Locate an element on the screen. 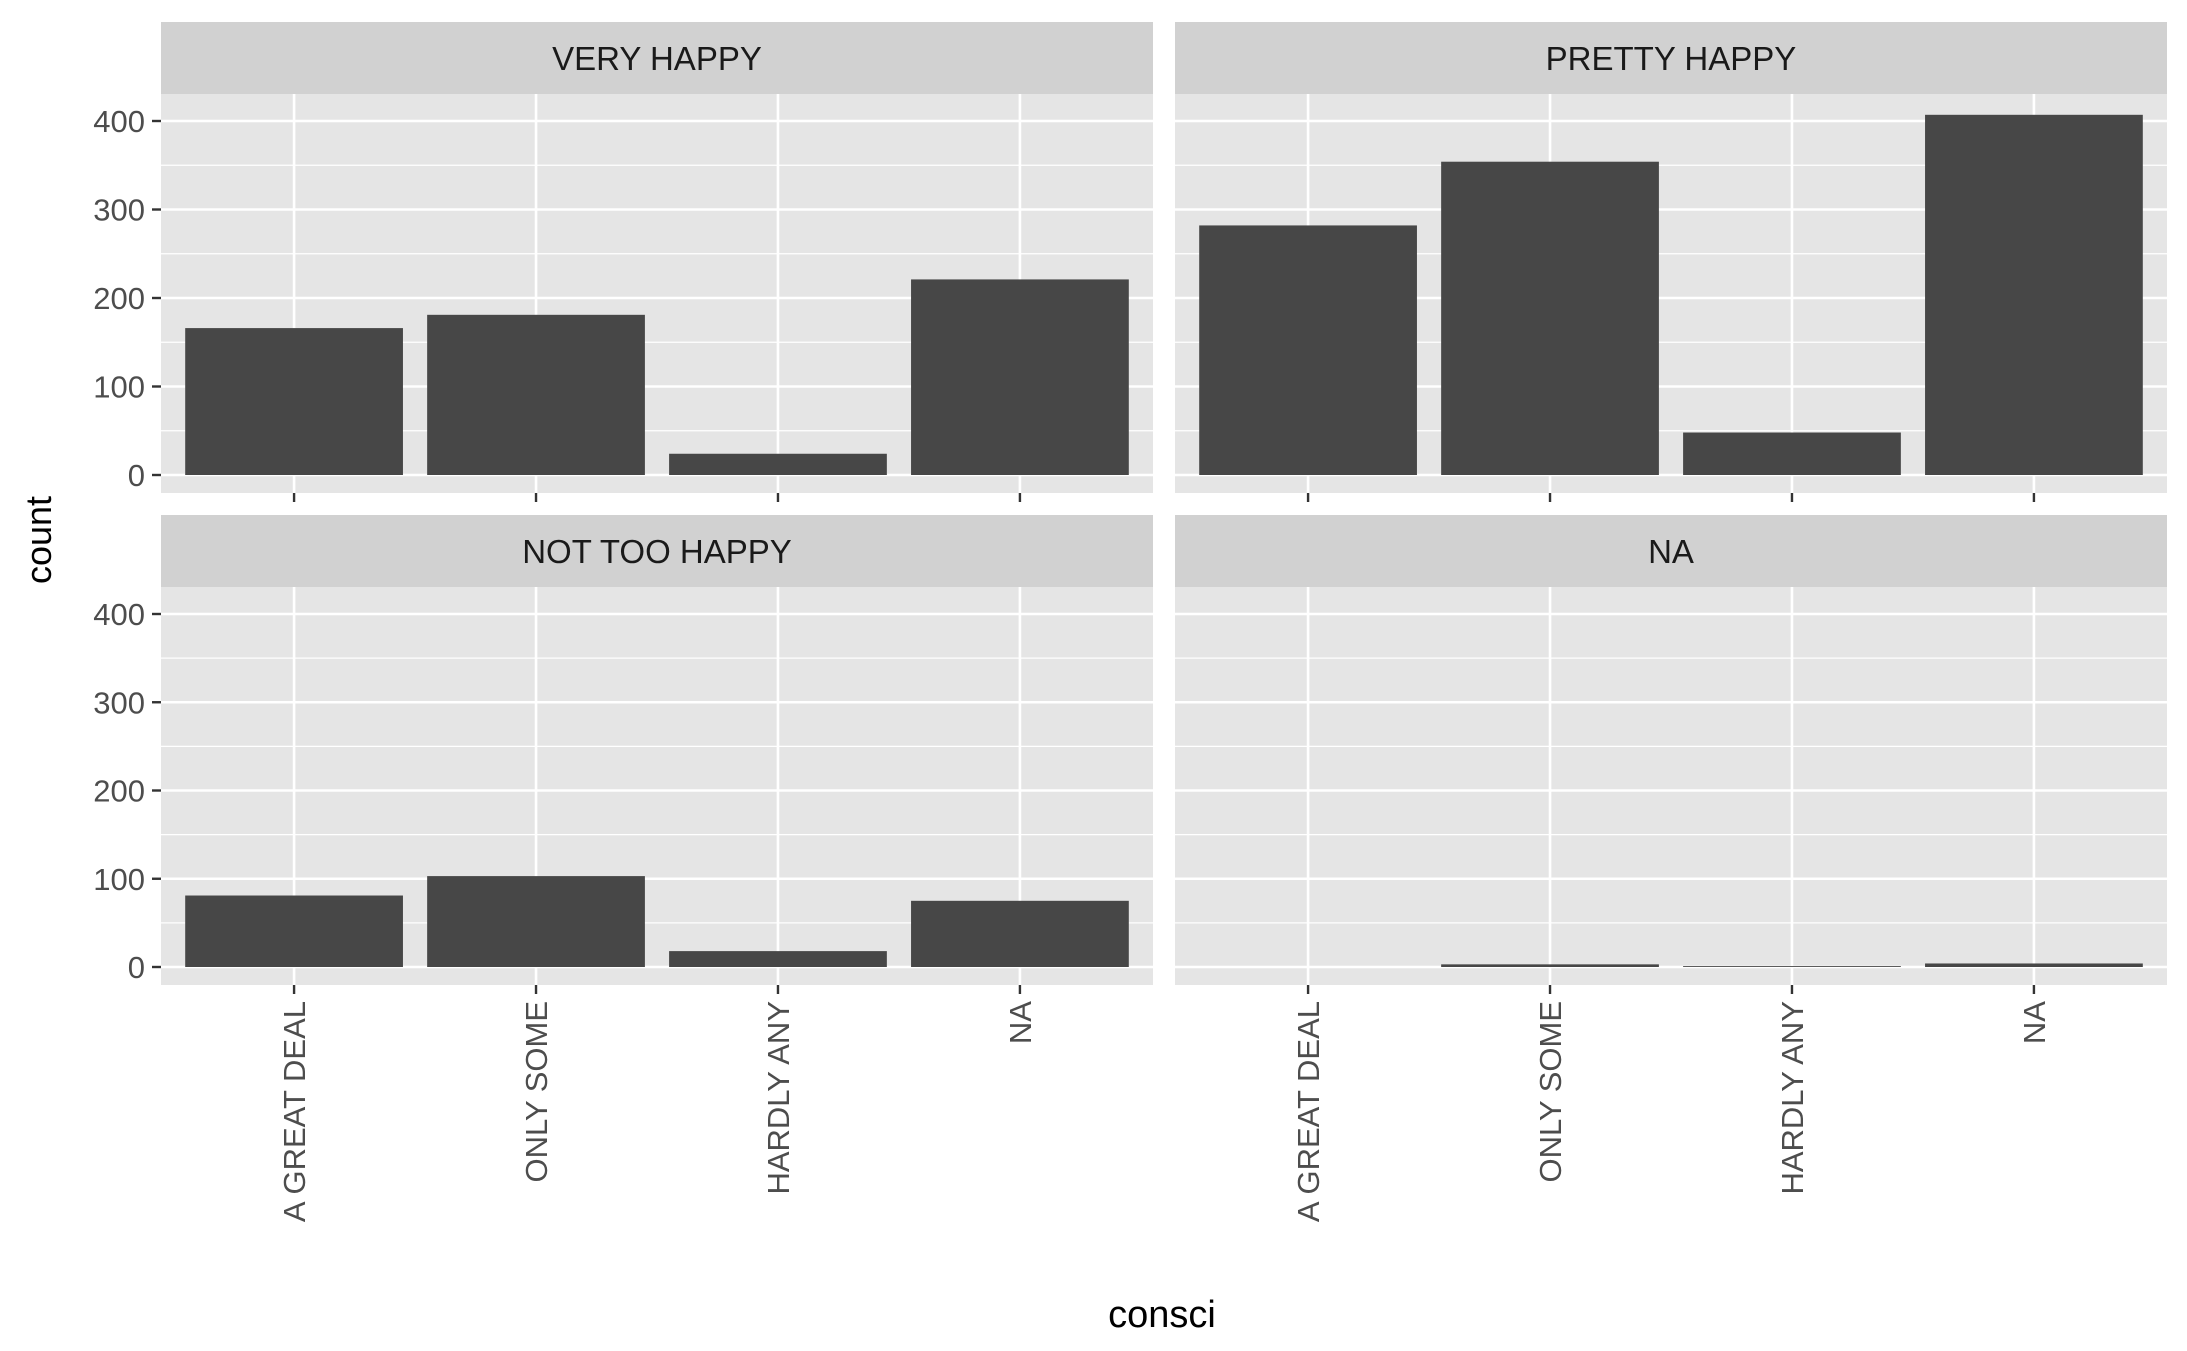 This screenshot has width=2187, height=1351. facet-strip-label: NOT TOO HAPPY is located at coordinates (657, 551).